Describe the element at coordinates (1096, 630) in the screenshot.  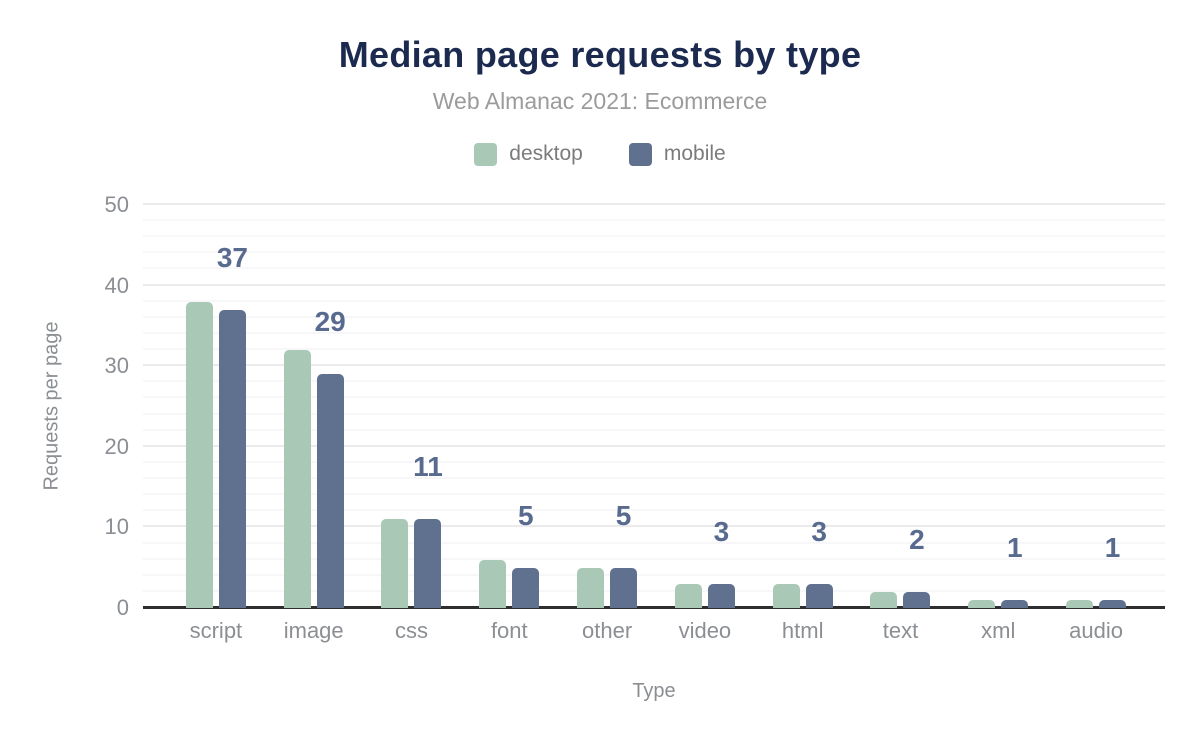
I see `category-label-audio: audio` at that location.